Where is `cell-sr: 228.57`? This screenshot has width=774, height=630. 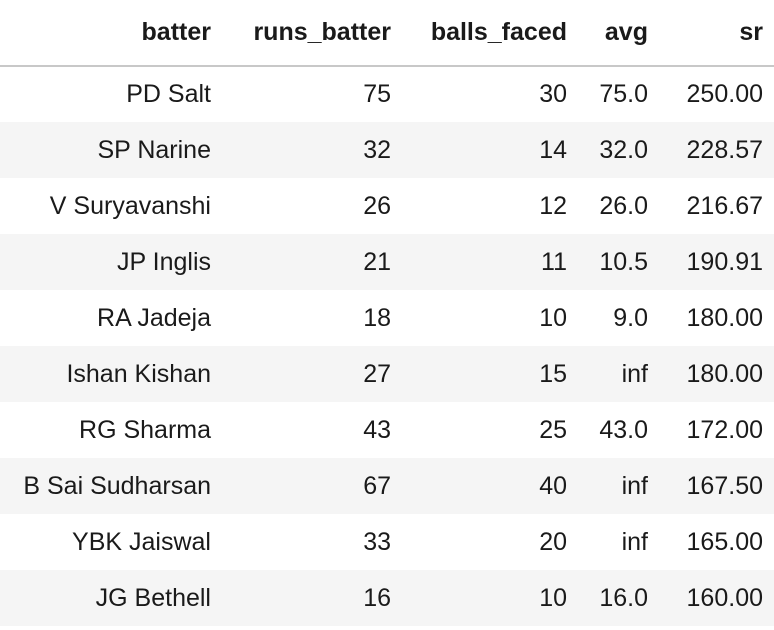
cell-sr: 228.57 is located at coordinates (724, 149).